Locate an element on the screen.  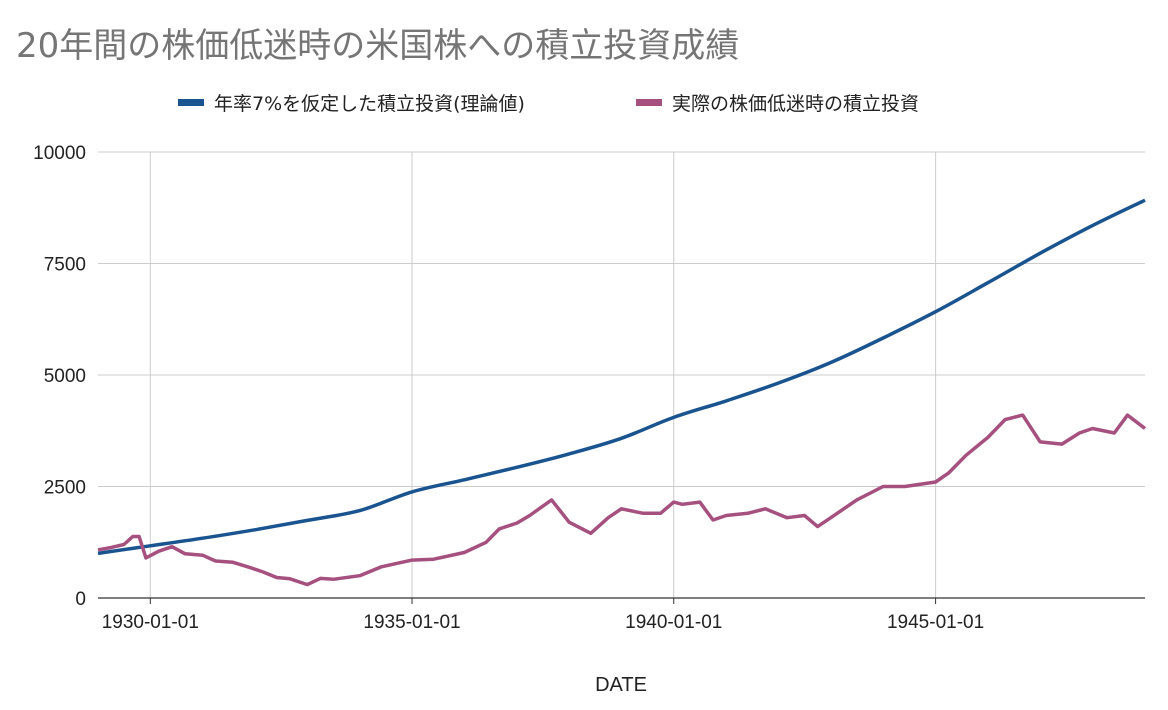
legend-label-actual: 実際の株価低迷時の積立投資 is located at coordinates (795, 104).